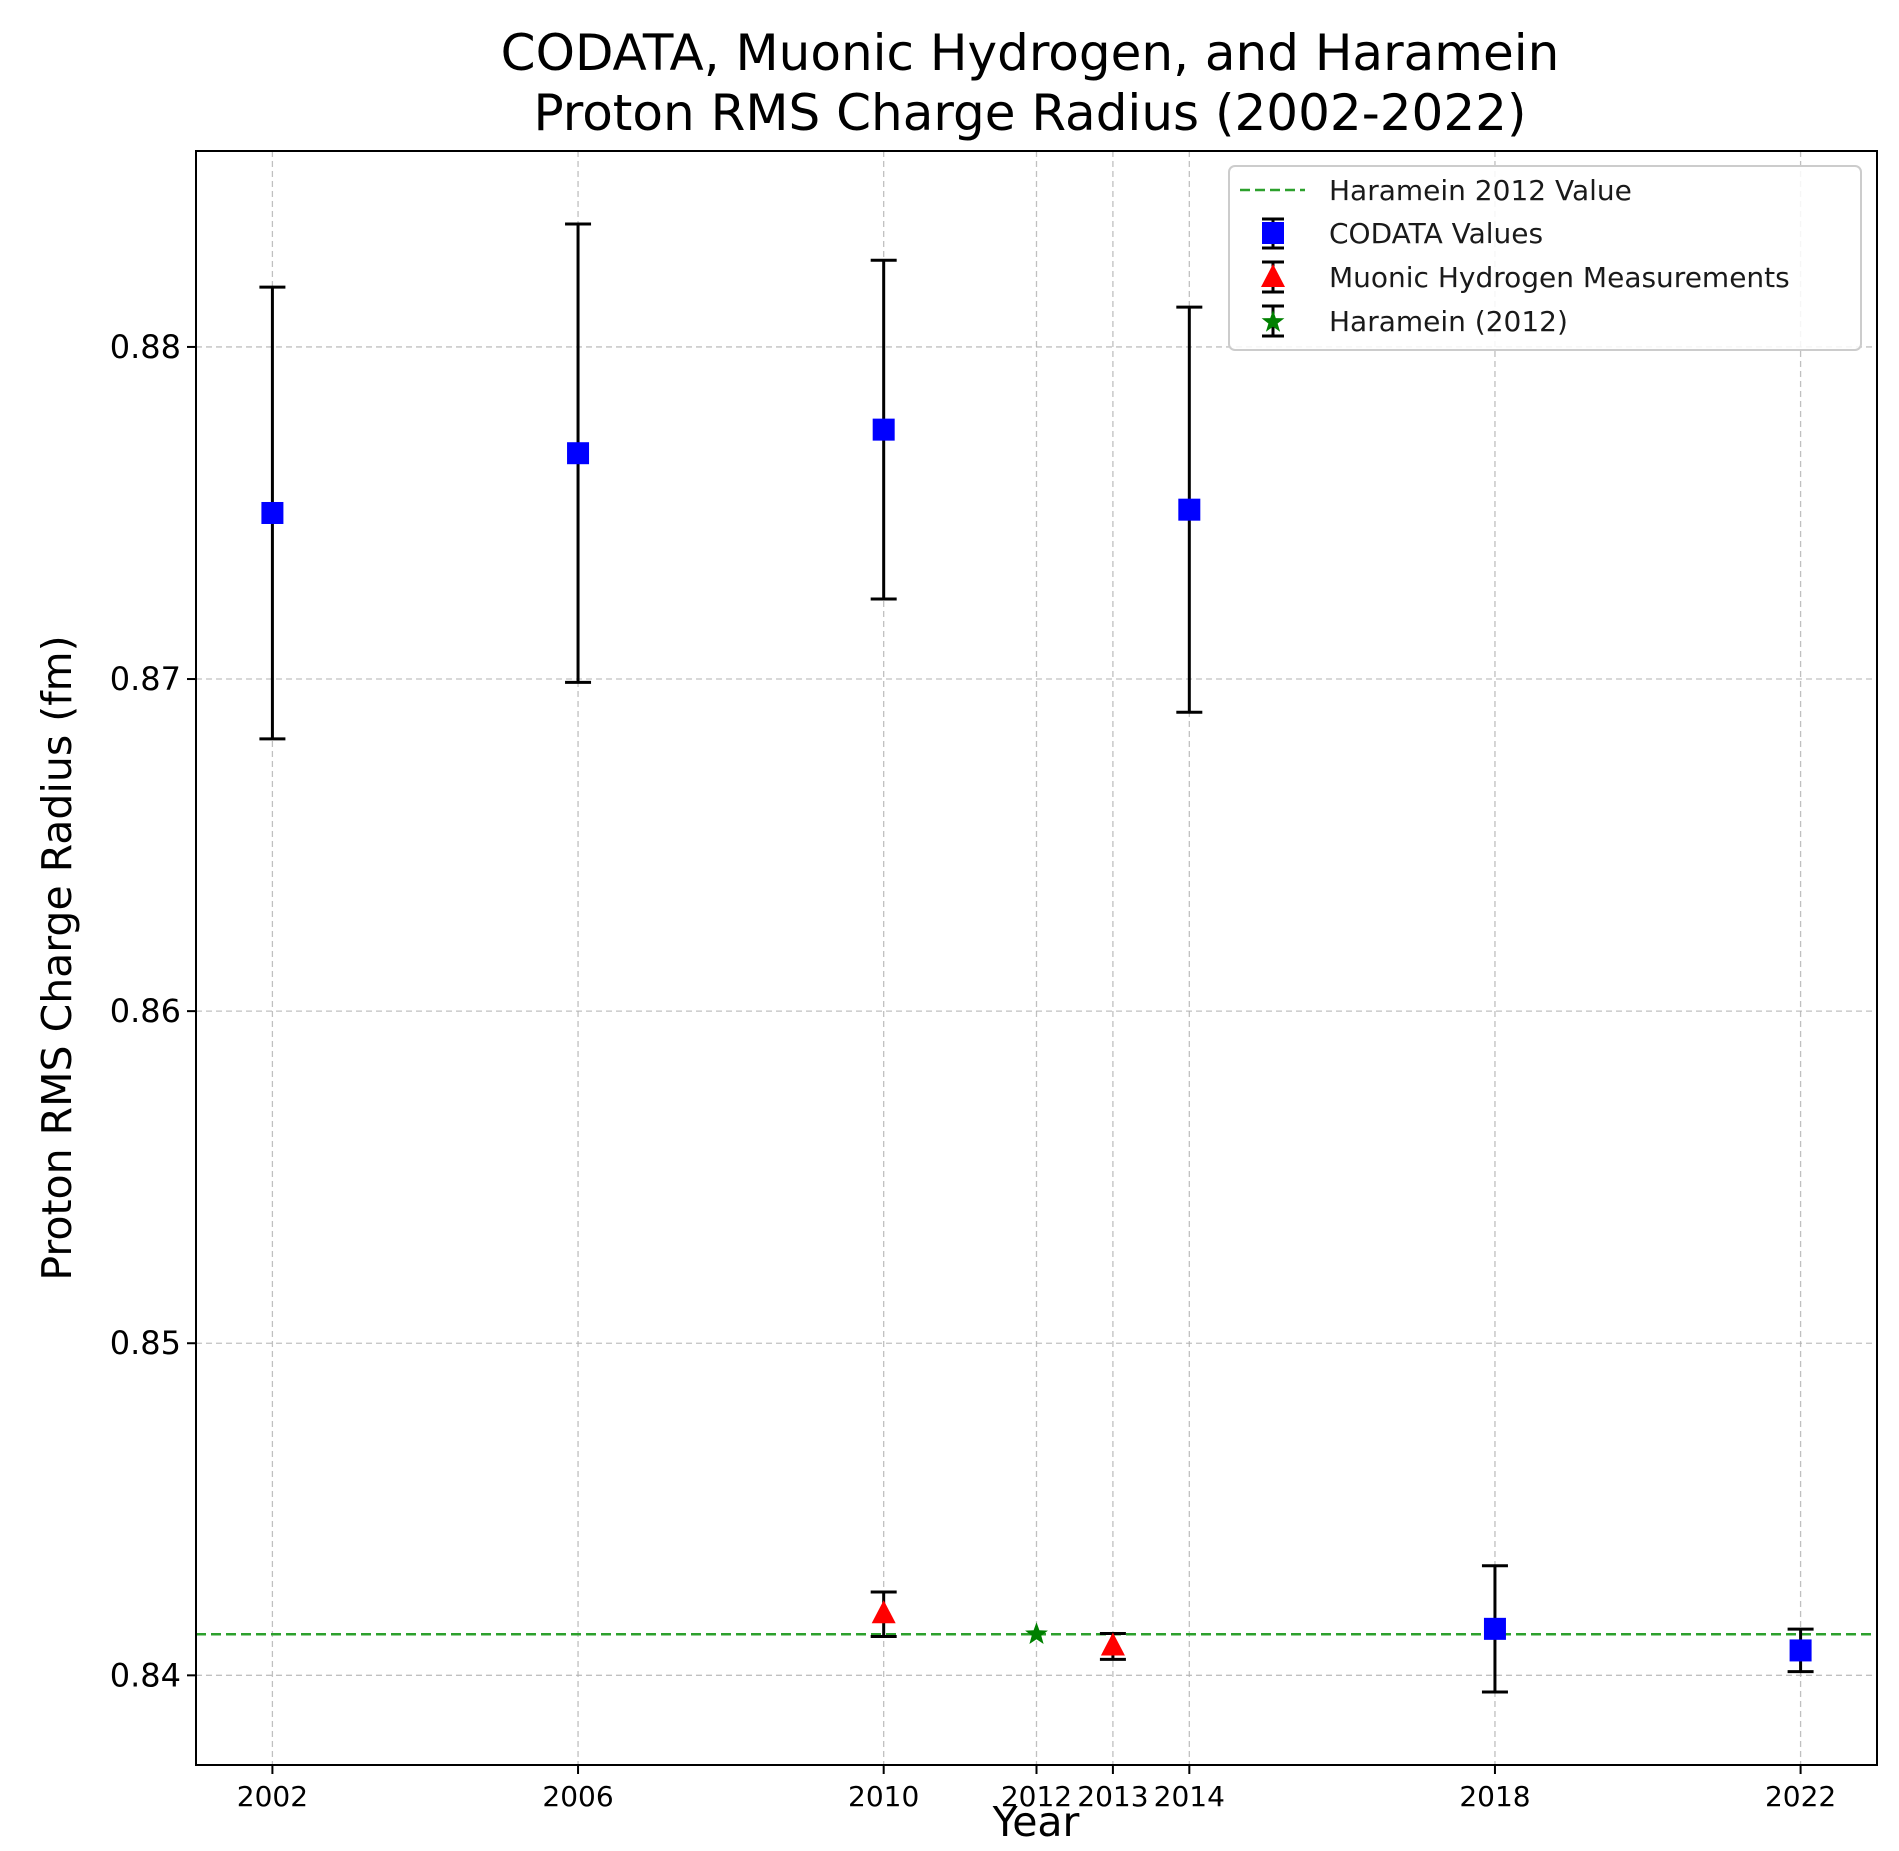  What do you see at coordinates (1036, 1822) in the screenshot?
I see `x-axis-label: Year` at bounding box center [1036, 1822].